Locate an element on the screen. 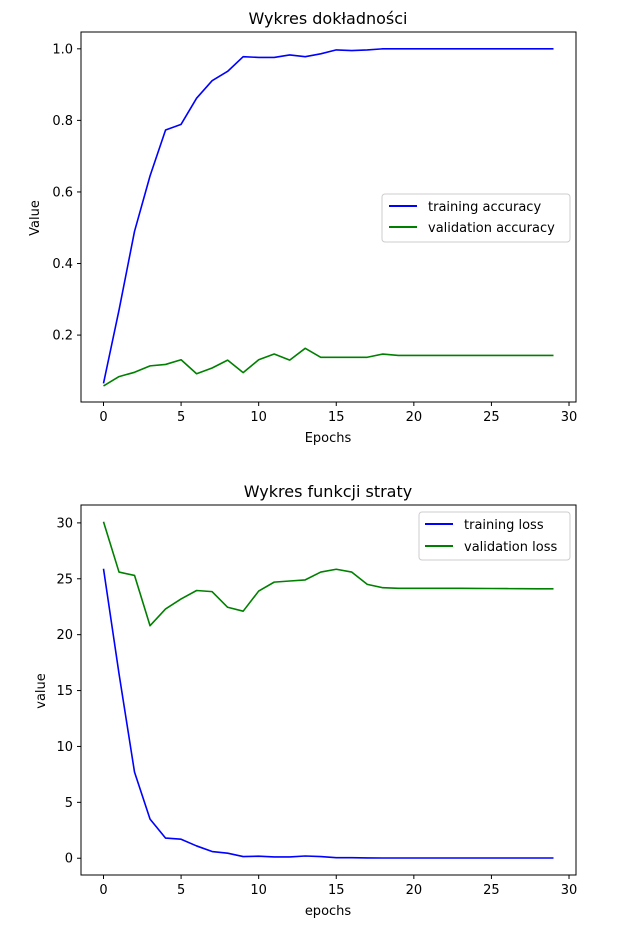 The image size is (640, 931). accuracy-y-tick-label-2: 0.6 is located at coordinates (62, 192).